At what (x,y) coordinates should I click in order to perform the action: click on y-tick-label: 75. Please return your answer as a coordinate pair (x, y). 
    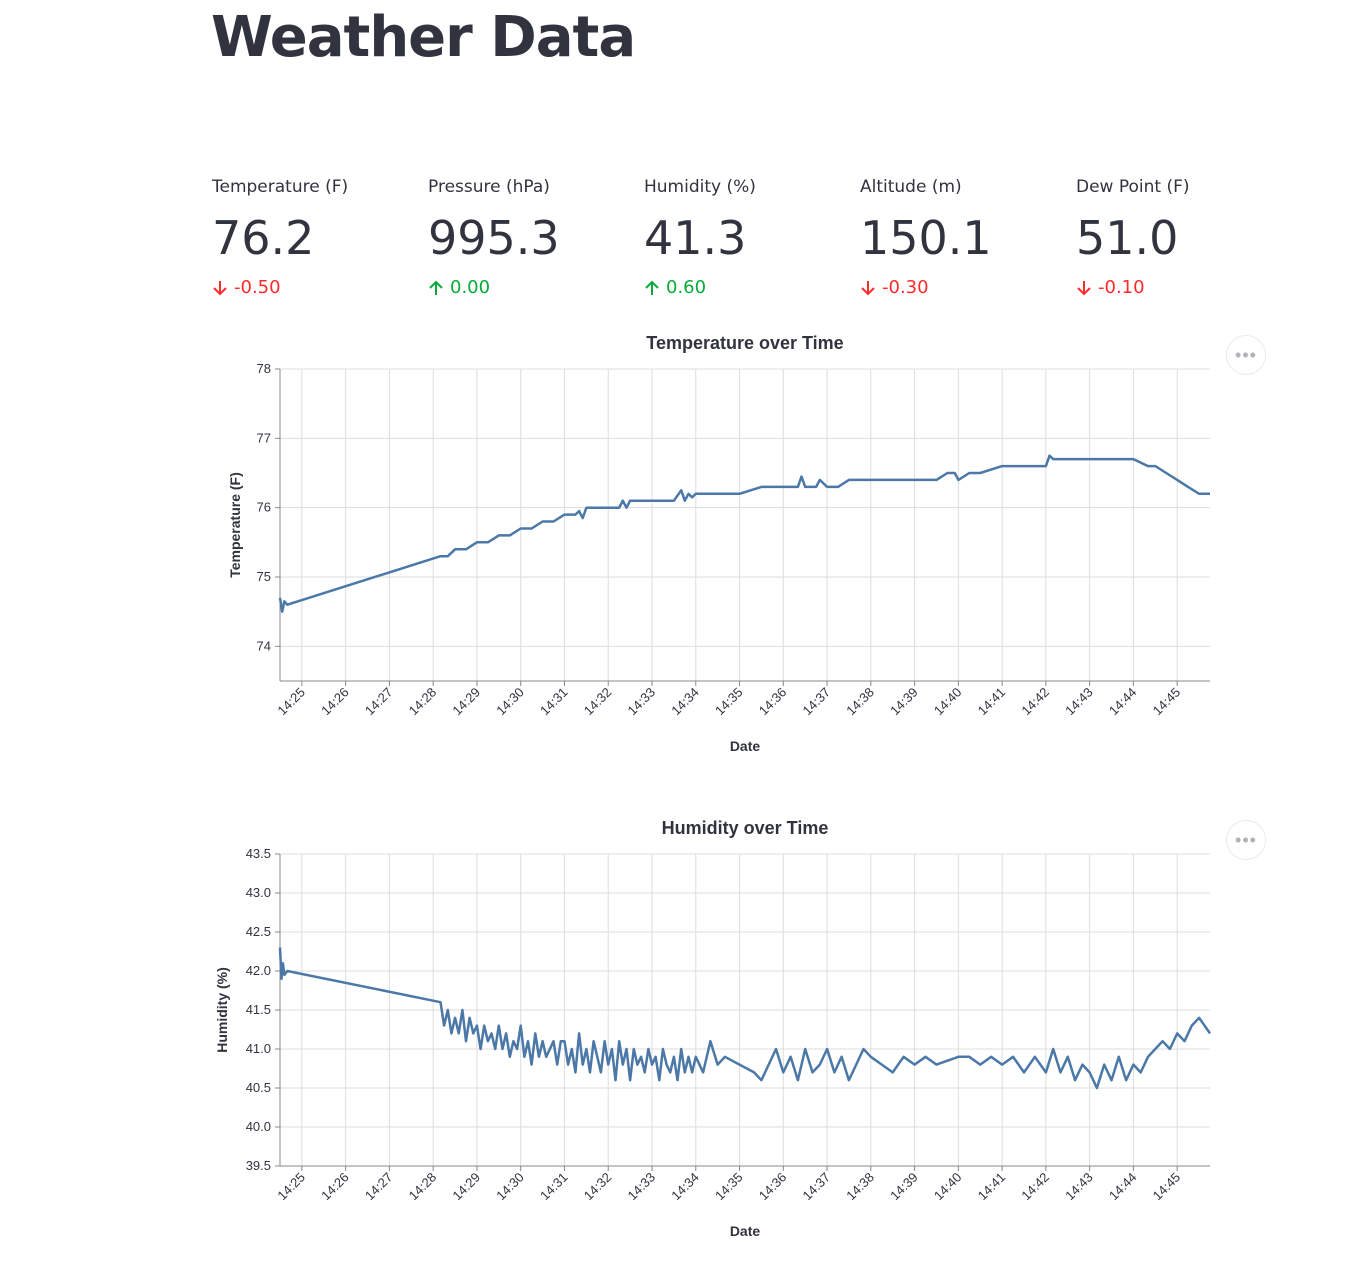
    Looking at the image, I should click on (264, 576).